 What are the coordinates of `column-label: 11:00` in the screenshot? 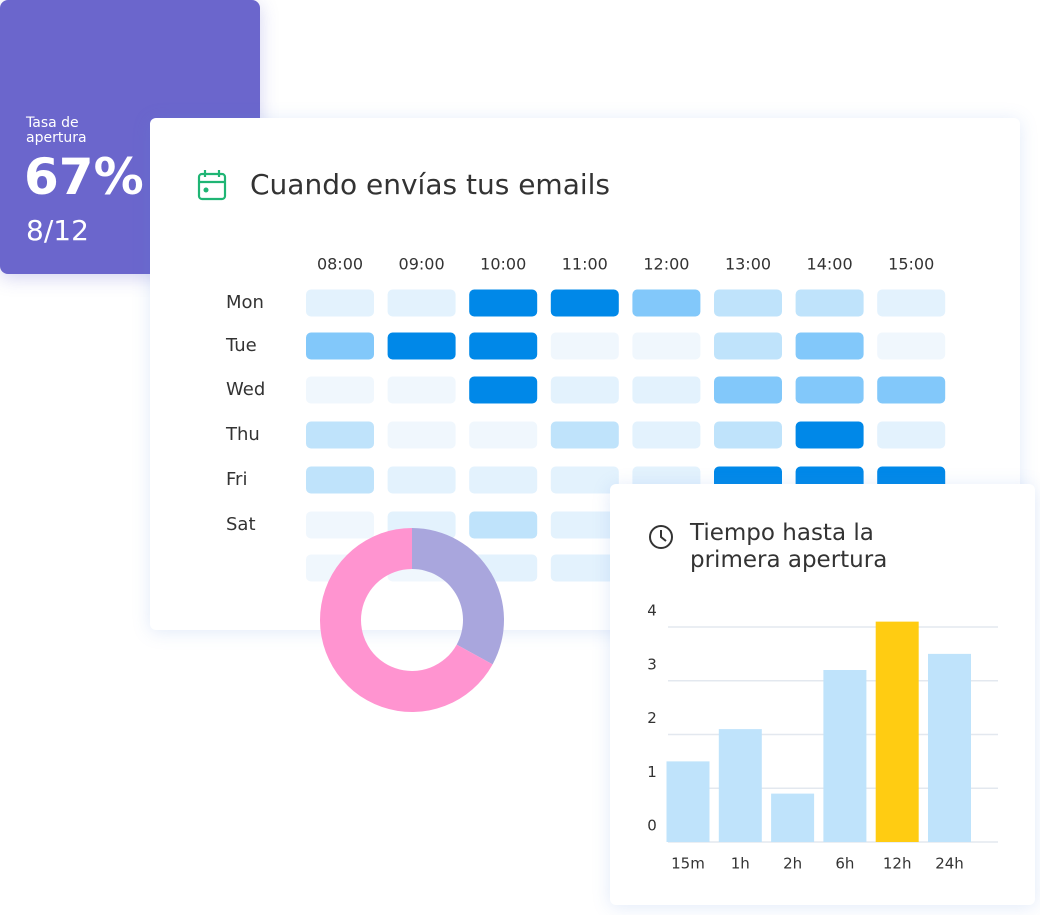 It's located at (585, 264).